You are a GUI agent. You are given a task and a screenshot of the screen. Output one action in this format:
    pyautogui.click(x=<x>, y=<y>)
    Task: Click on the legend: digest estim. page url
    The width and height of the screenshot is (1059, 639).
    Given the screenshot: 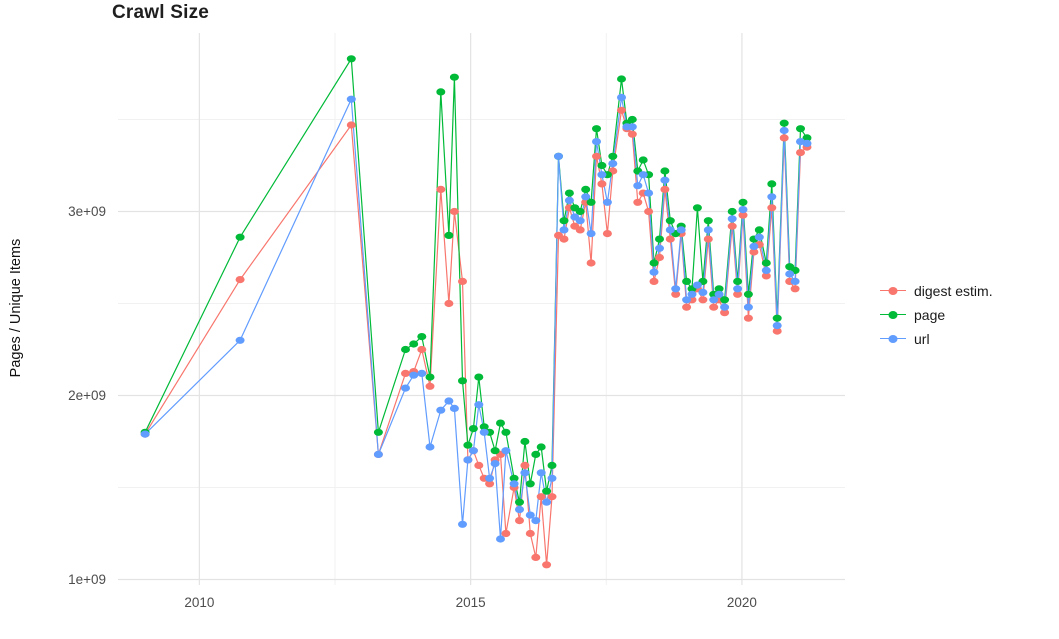 What is the action you would take?
    pyautogui.click(x=936, y=315)
    